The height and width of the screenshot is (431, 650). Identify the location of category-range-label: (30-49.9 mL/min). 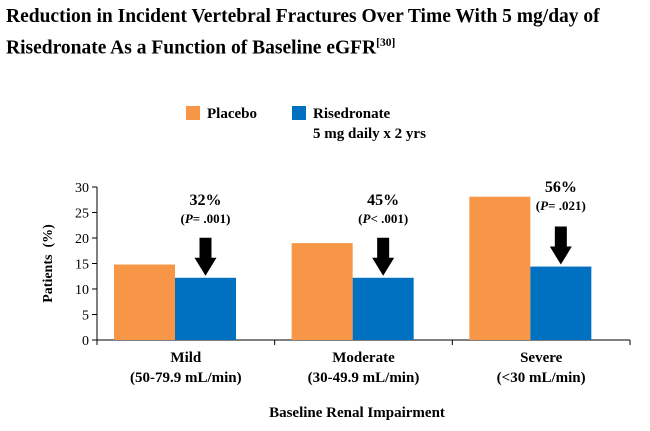
(364, 378).